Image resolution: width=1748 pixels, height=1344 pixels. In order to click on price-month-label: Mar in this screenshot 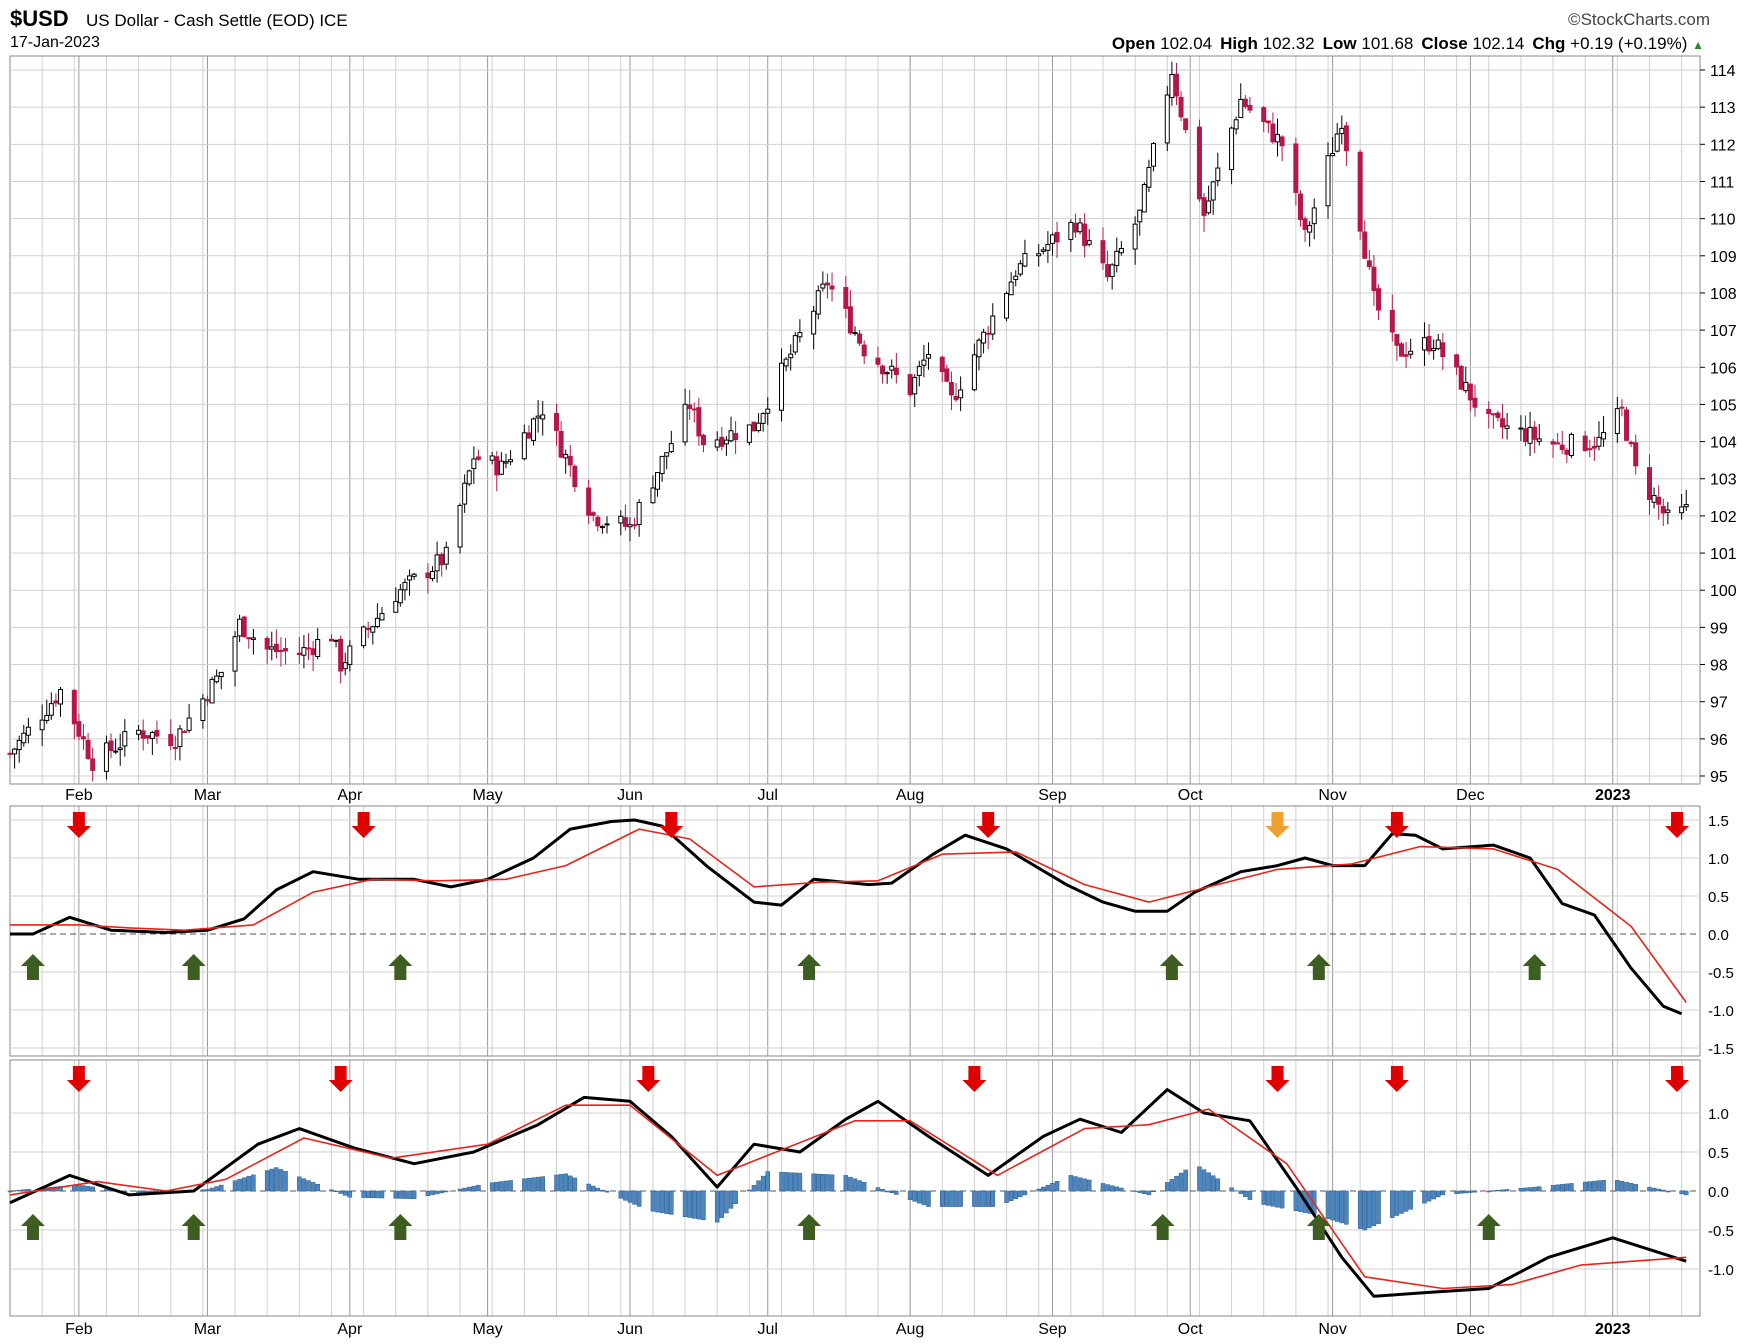, I will do `click(208, 795)`.